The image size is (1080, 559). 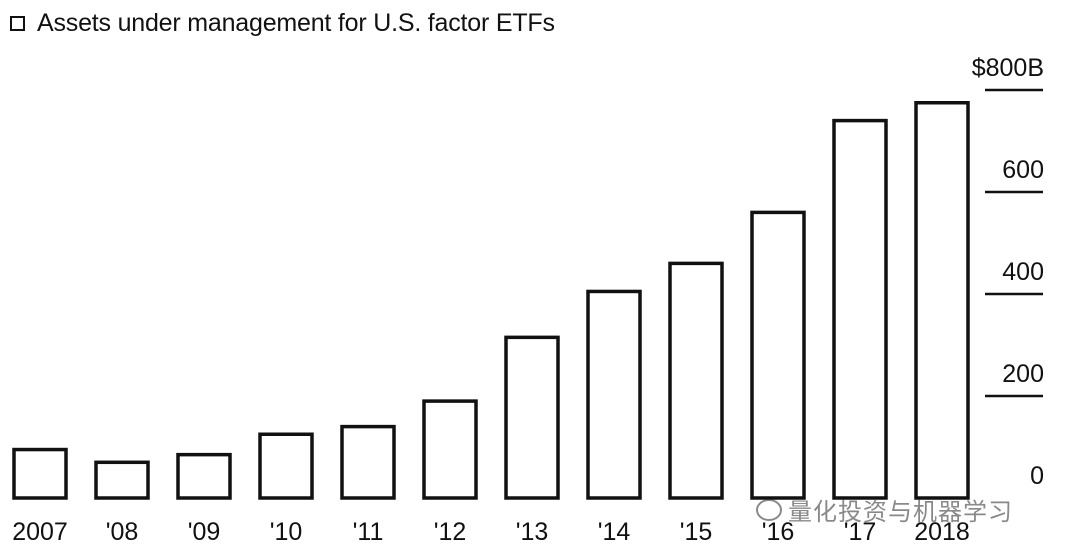 I want to click on x-tick-label-5: '12, so click(x=450, y=532).